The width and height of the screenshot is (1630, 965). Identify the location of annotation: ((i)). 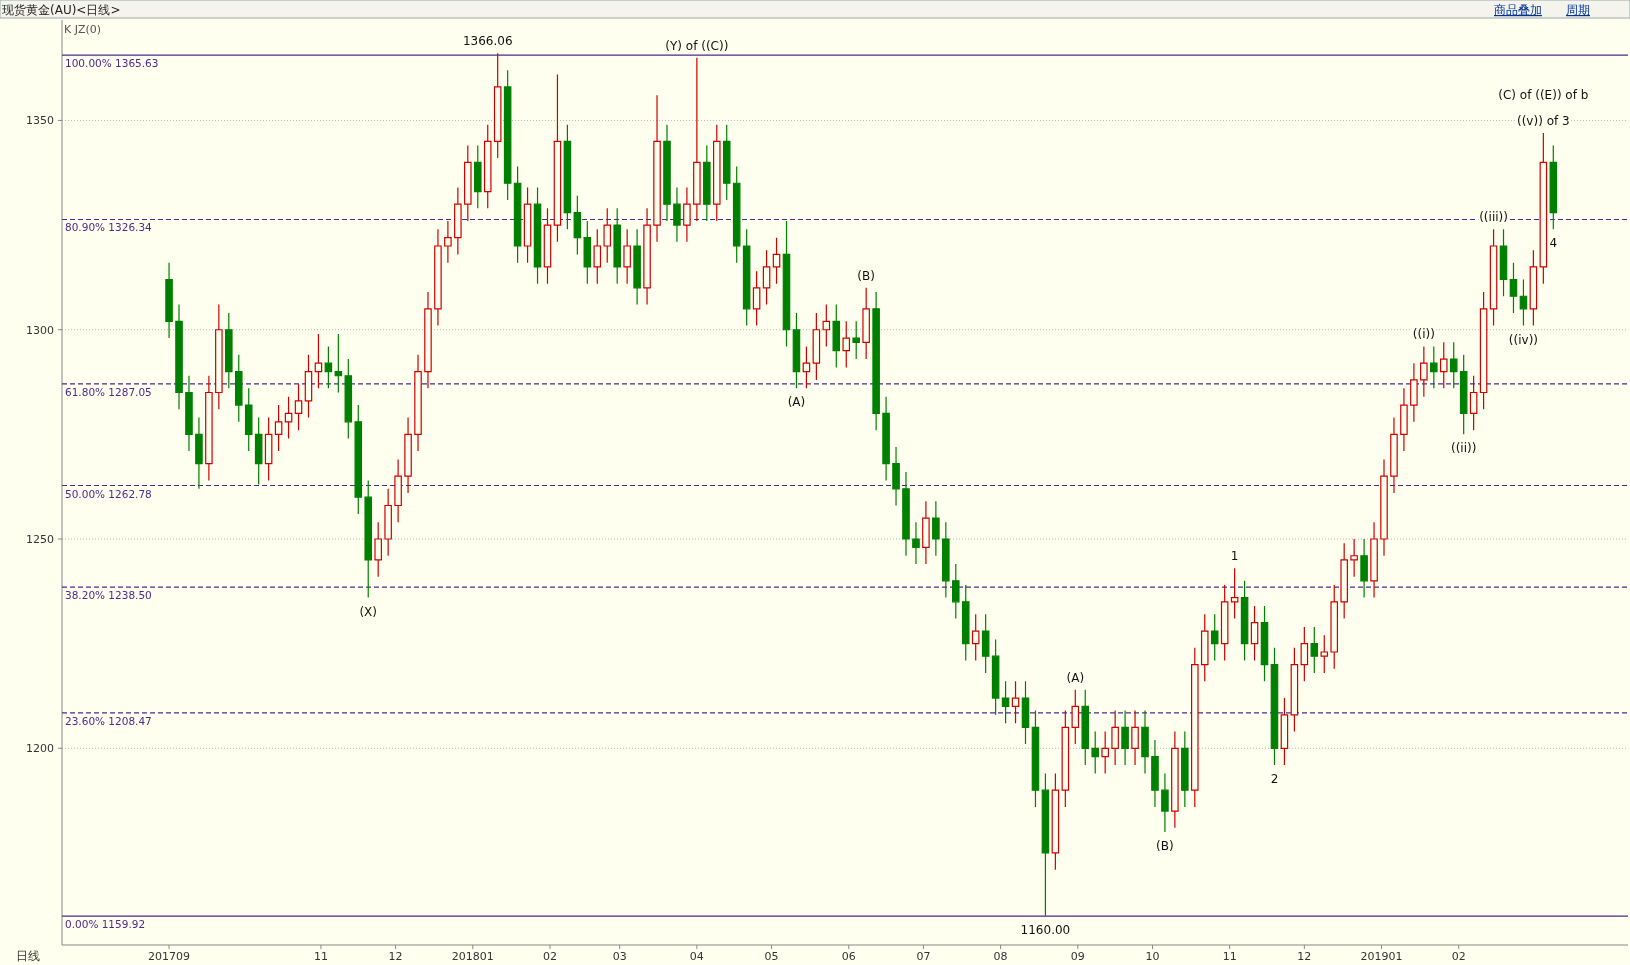
(1423, 334).